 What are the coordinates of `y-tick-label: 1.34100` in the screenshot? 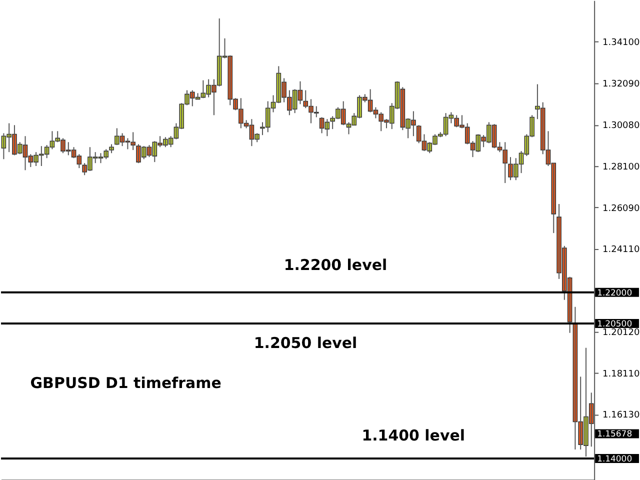 It's located at (621, 43).